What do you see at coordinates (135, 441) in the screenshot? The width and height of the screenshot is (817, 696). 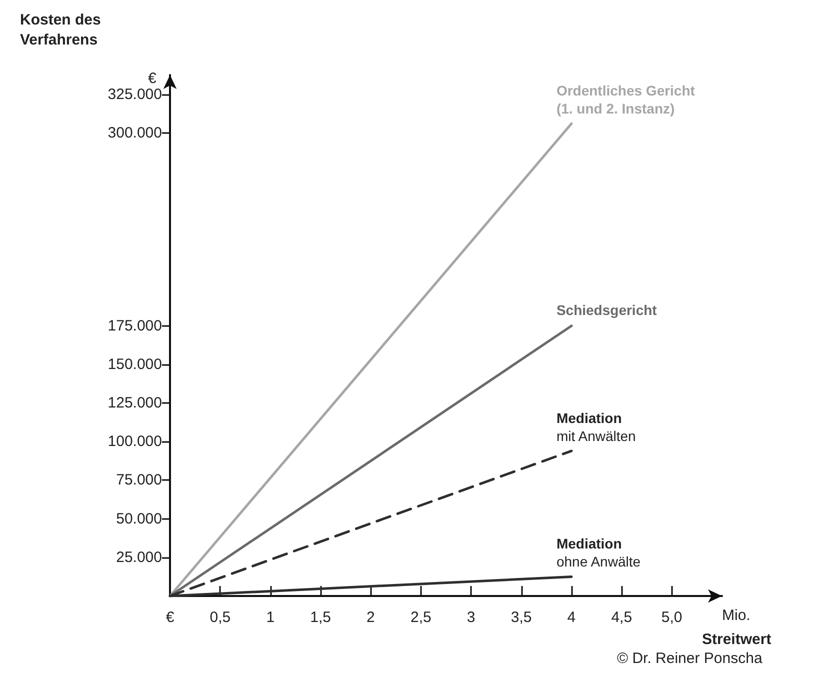 I see `y-tick-label: 100.000` at bounding box center [135, 441].